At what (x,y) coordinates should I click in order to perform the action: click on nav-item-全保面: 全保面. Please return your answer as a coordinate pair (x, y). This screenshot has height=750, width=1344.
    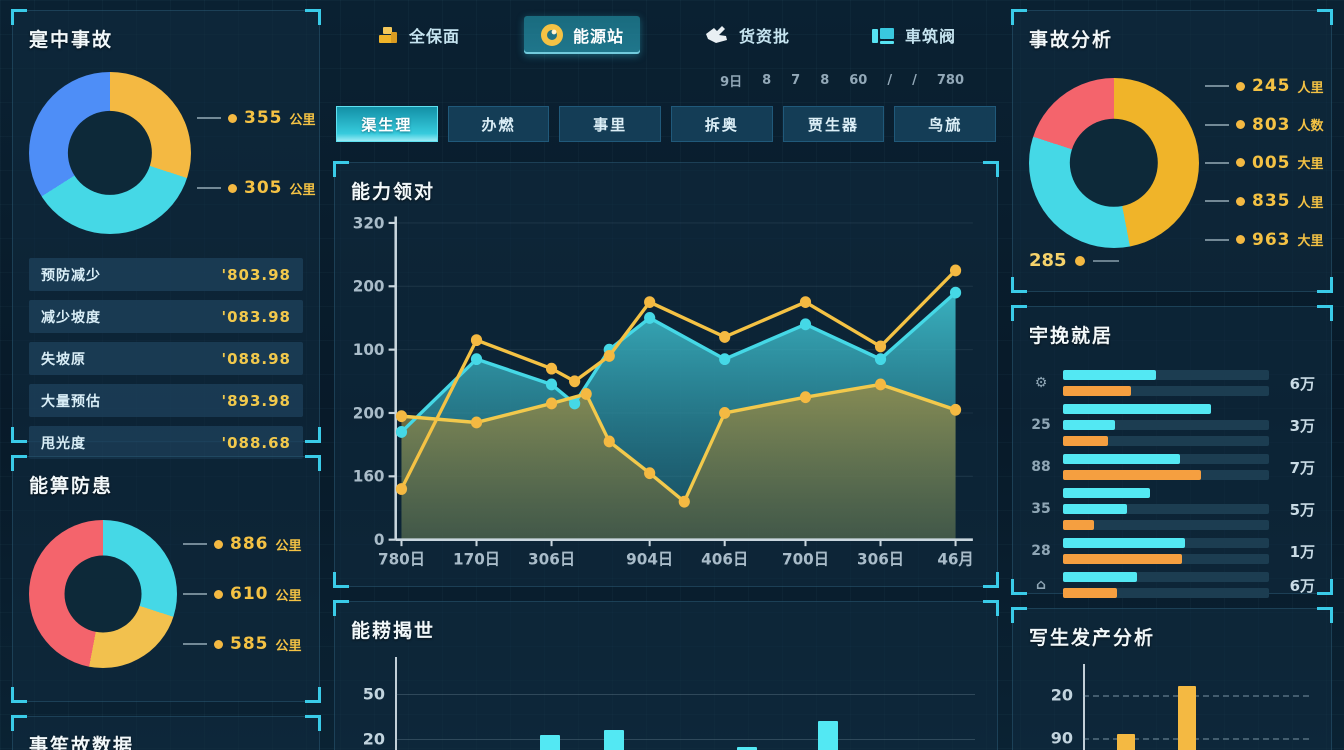
    Looking at the image, I should click on (418, 35).